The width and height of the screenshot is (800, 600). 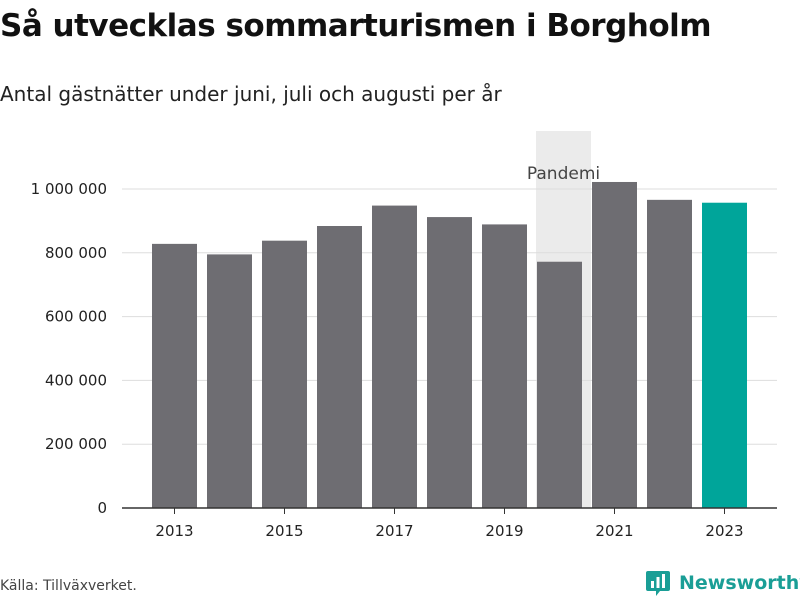 What do you see at coordinates (76, 317) in the screenshot?
I see `y-tick-label: 600 000` at bounding box center [76, 317].